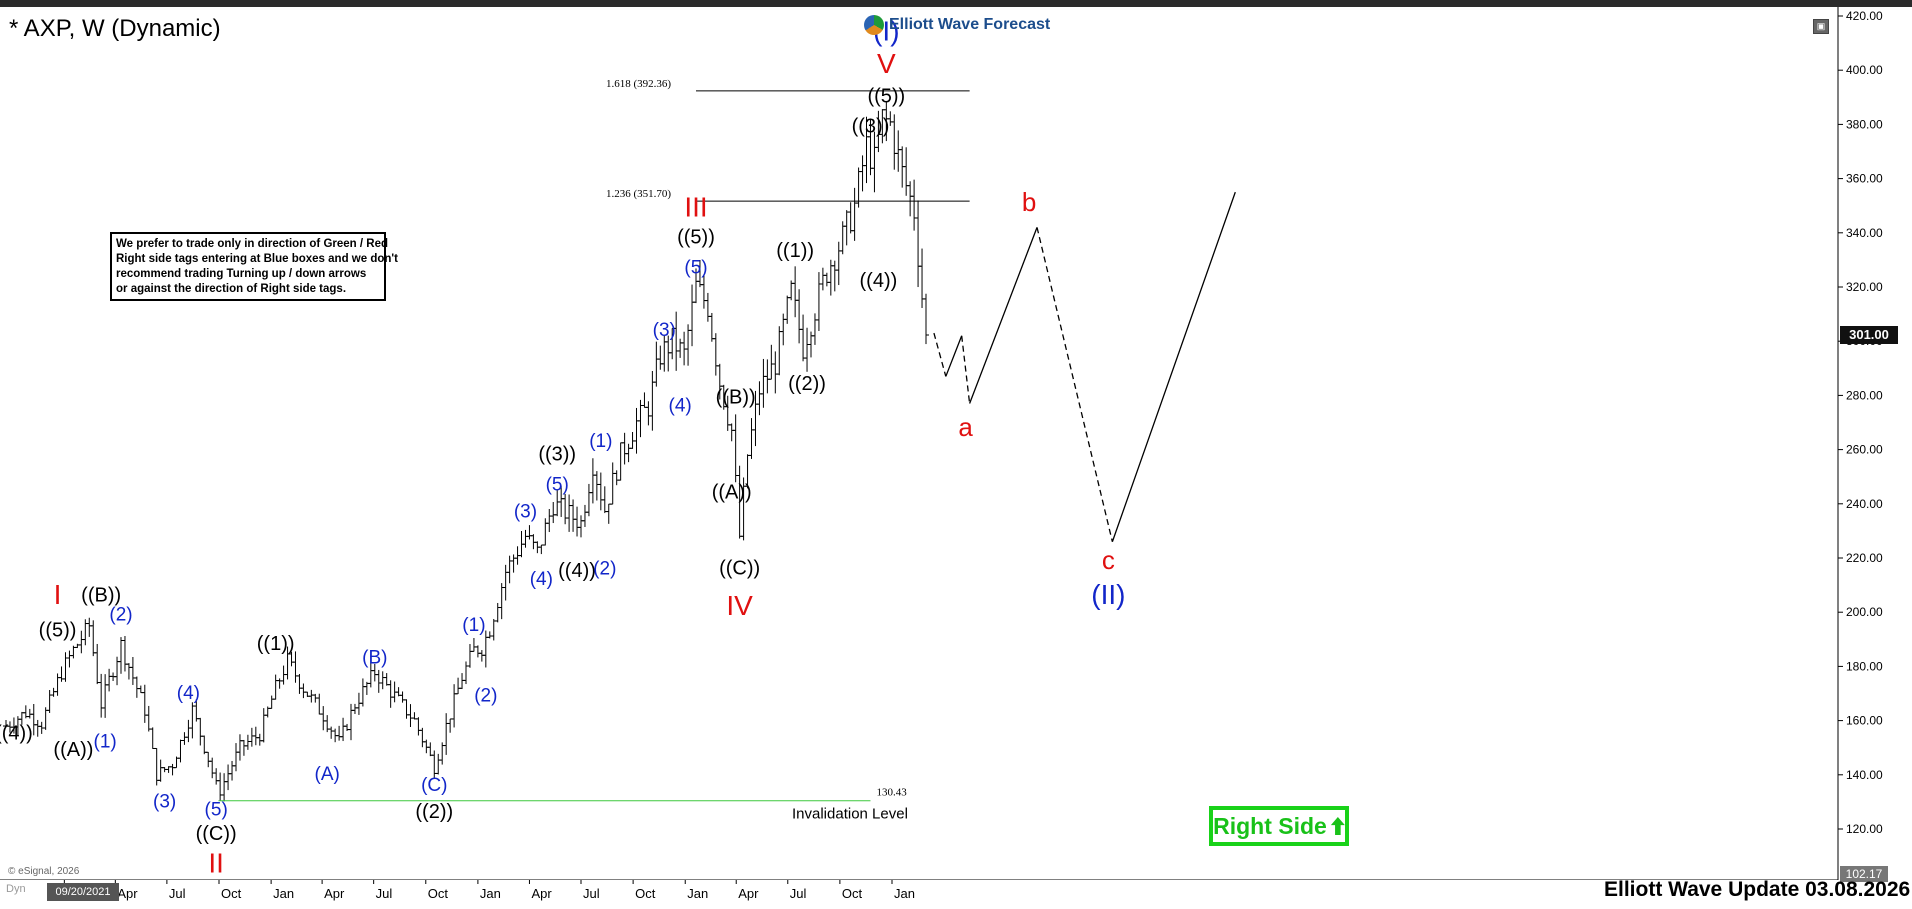  Describe the element at coordinates (1864, 233) in the screenshot. I see `y-tick-label: 340.00` at that location.